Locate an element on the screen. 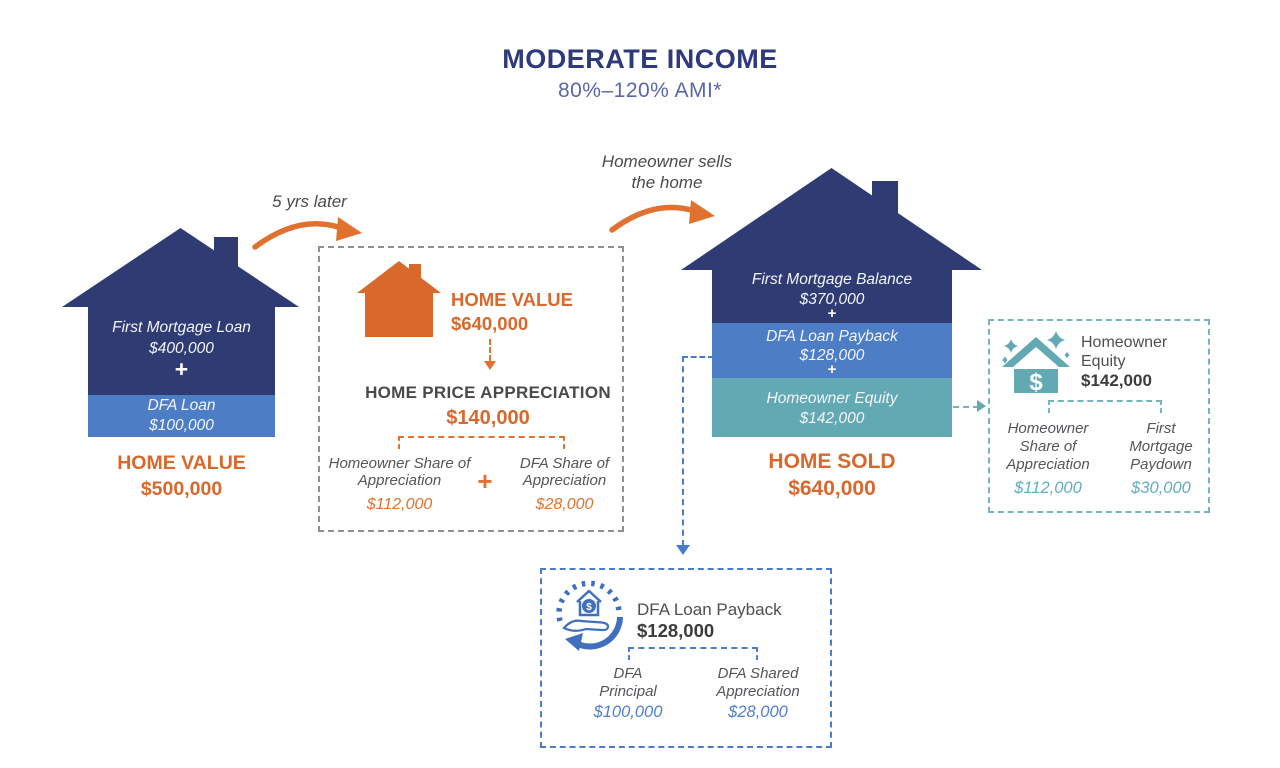 The height and width of the screenshot is (768, 1280). segment-value: $400,000 is located at coordinates (181, 348).